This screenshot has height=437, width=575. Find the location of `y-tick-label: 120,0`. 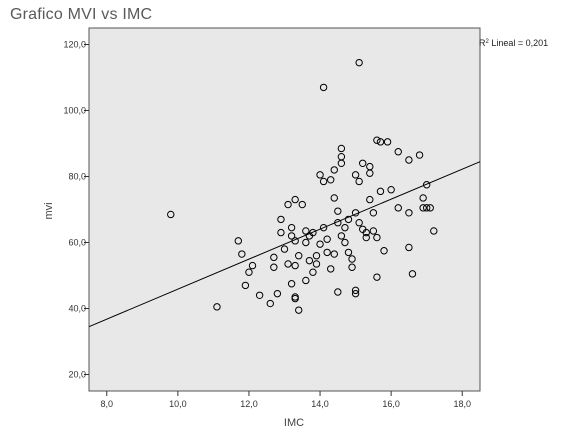

y-tick-label: 120,0 is located at coordinates (74, 45).